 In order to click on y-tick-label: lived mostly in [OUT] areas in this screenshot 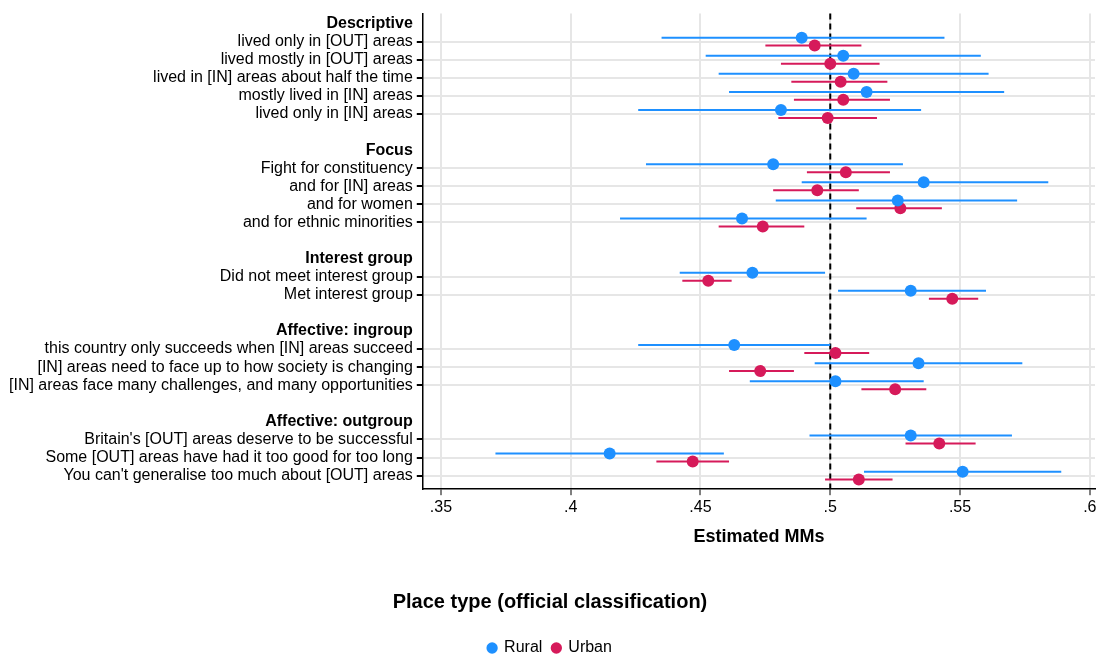, I will do `click(316, 59)`.